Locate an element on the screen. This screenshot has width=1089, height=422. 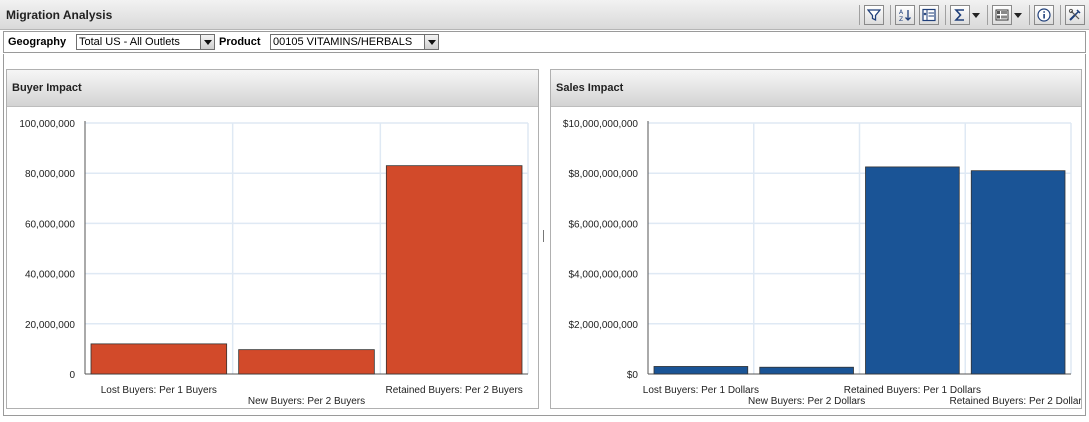
panel-title: Buyer Impact is located at coordinates (47, 88).